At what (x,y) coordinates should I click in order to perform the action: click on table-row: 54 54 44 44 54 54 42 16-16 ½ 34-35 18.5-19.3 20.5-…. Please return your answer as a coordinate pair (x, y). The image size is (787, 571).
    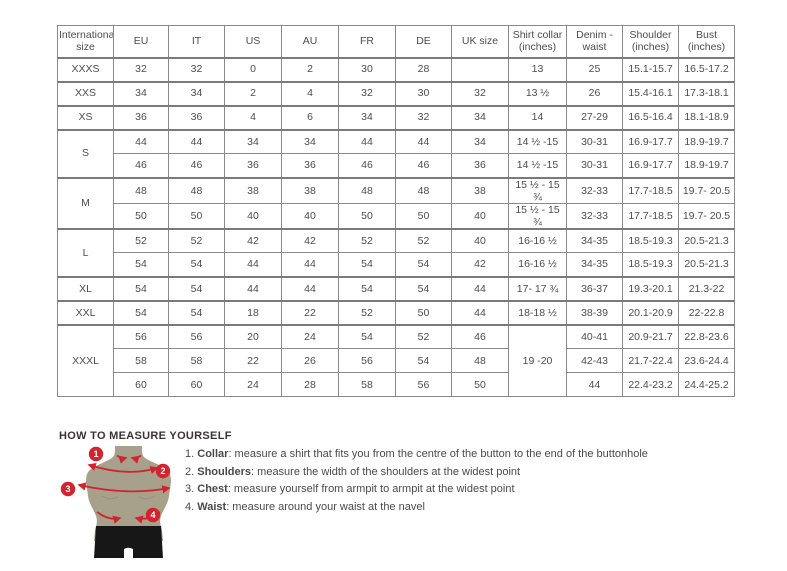
    Looking at the image, I should click on (396, 265).